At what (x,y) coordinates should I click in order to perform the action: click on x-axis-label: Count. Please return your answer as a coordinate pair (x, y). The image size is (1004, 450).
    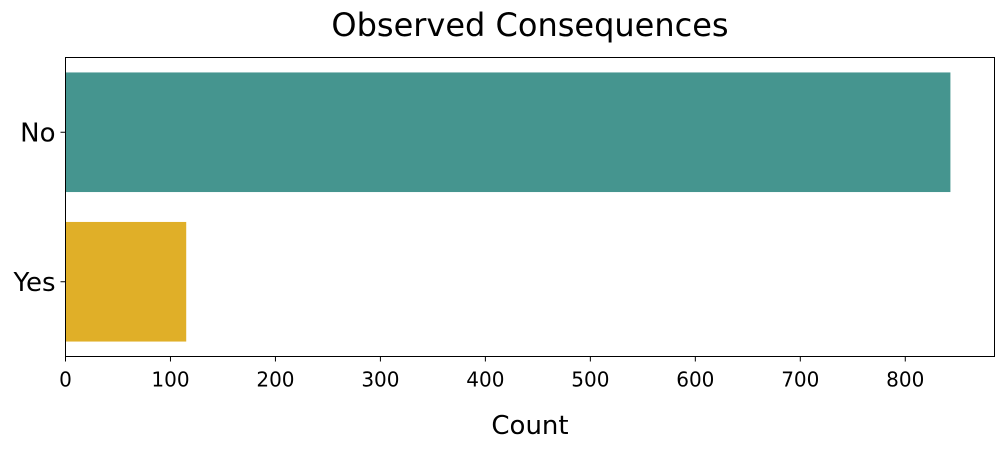
    Looking at the image, I should click on (529, 426).